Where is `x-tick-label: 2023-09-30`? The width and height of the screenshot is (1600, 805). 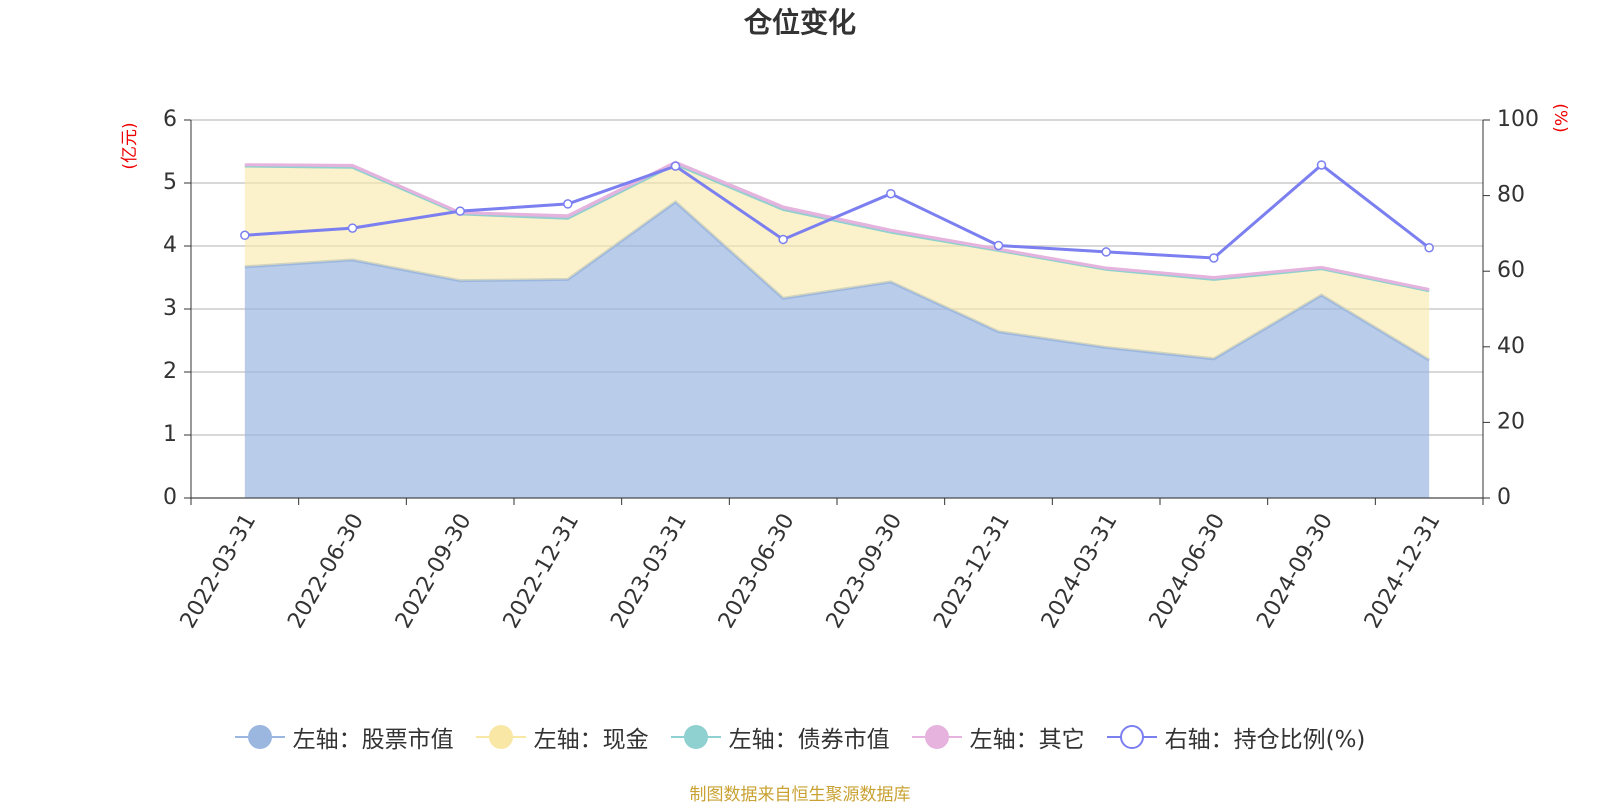 x-tick-label: 2023-09-30 is located at coordinates (865, 571).